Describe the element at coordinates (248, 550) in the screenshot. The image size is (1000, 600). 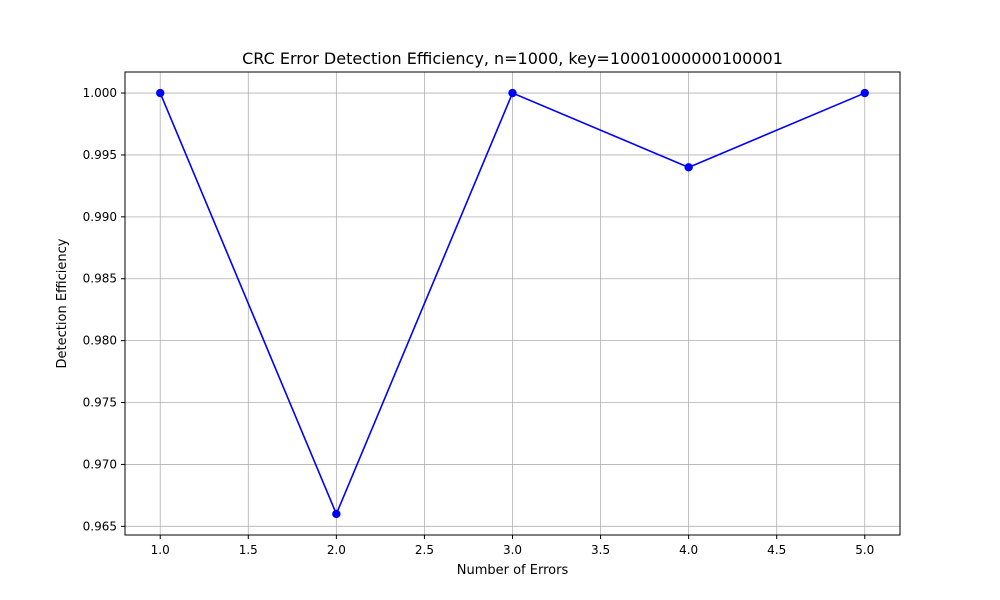
I see `x-tick-label: 1.5` at that location.